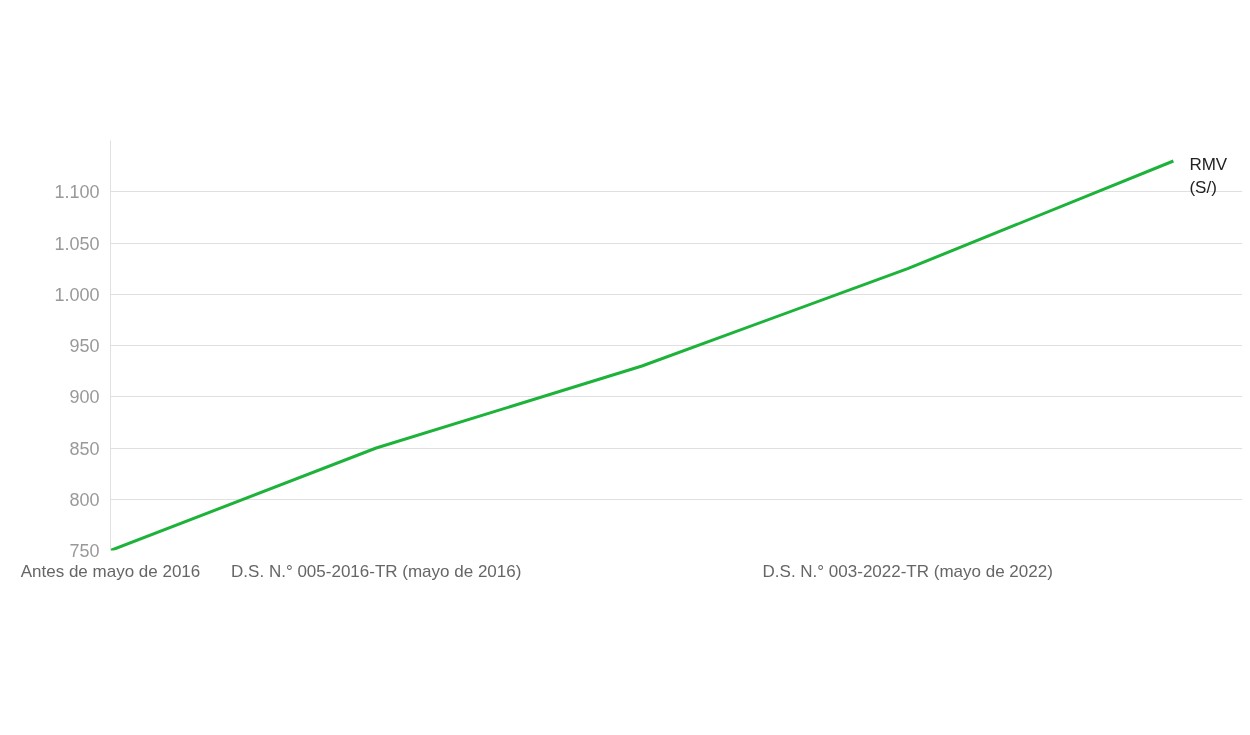 The height and width of the screenshot is (735, 1250). I want to click on y-tick-label: 950, so click(84, 346).